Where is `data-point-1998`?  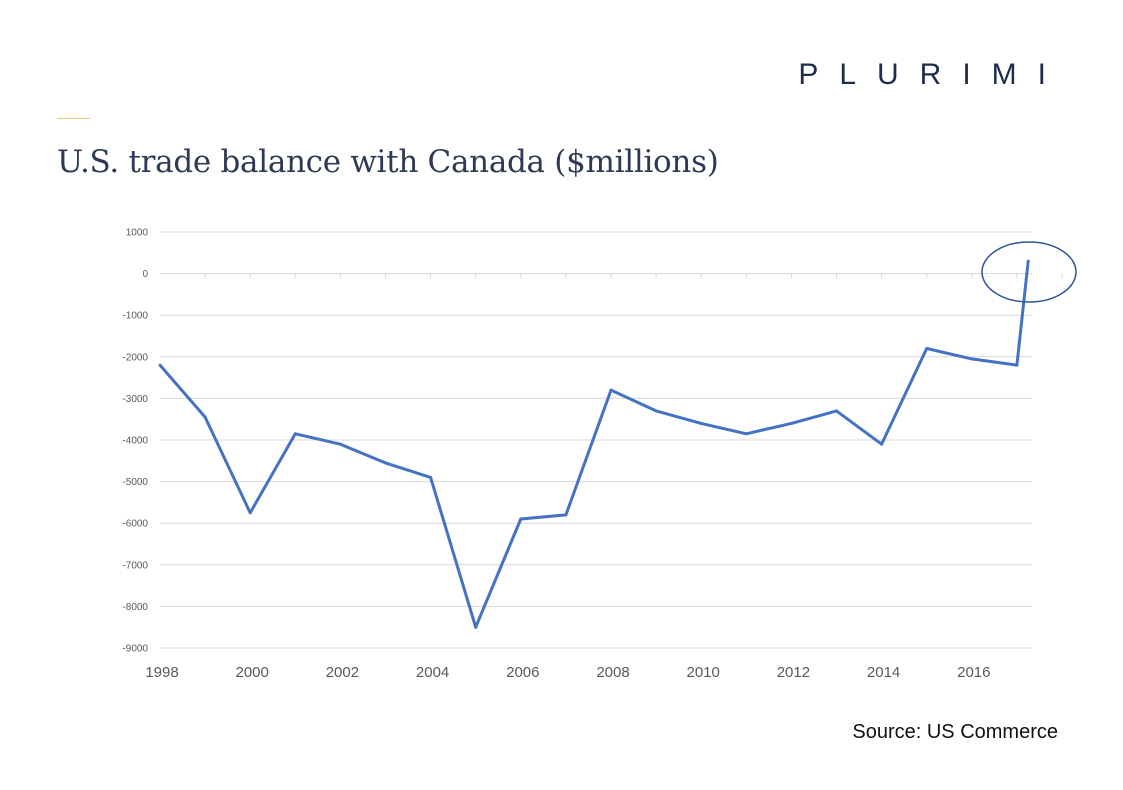 data-point-1998 is located at coordinates (160, 365).